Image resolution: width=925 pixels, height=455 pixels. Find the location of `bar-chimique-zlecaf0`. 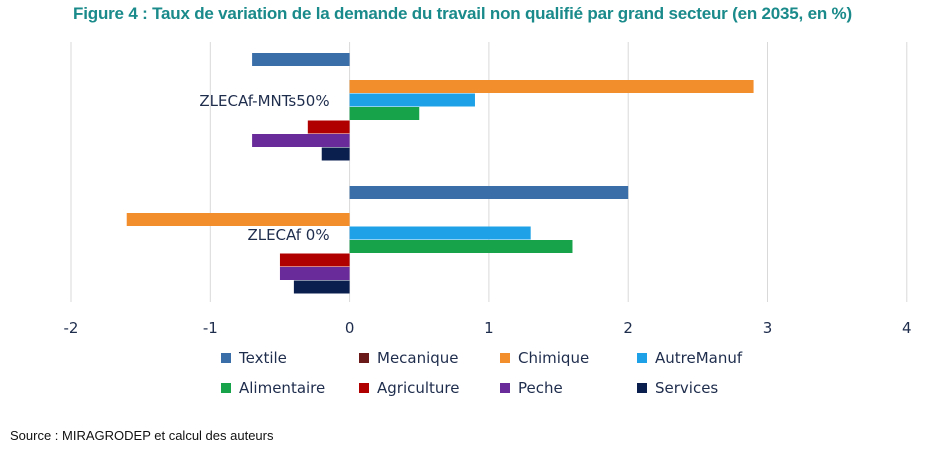

bar-chimique-zlecaf0 is located at coordinates (238, 219).